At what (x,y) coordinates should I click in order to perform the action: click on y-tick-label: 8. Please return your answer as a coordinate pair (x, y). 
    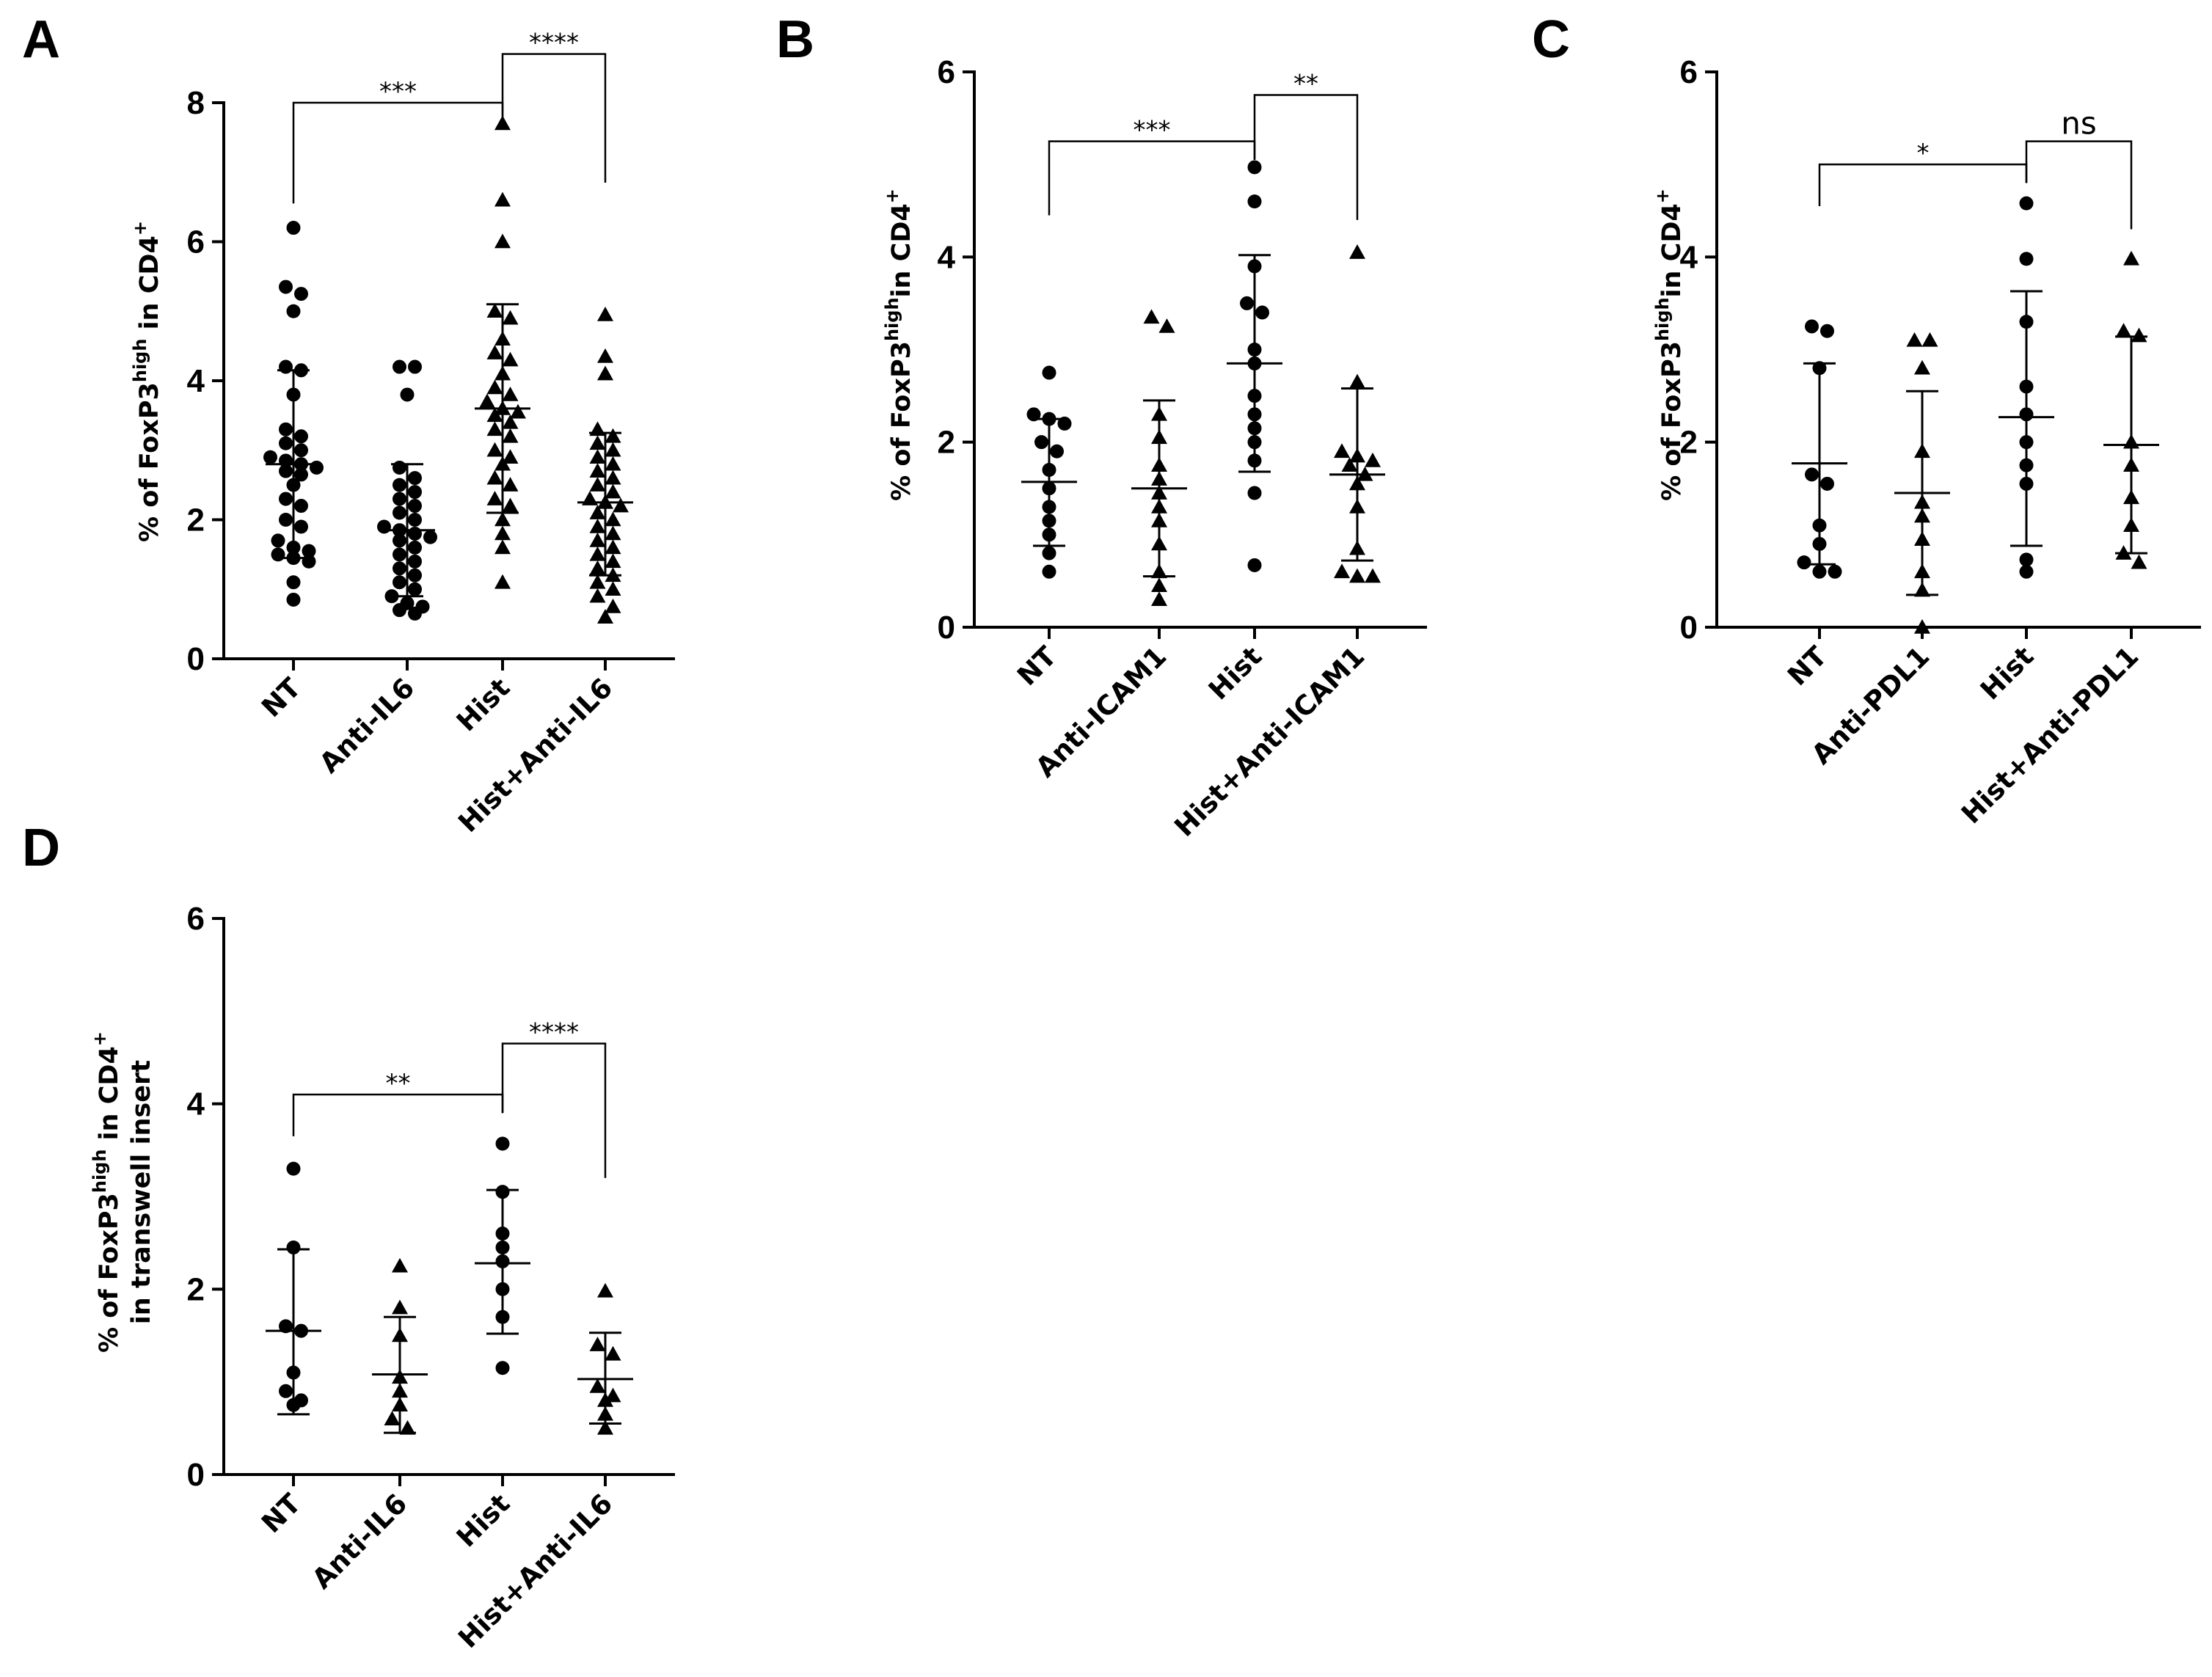
    Looking at the image, I should click on (196, 103).